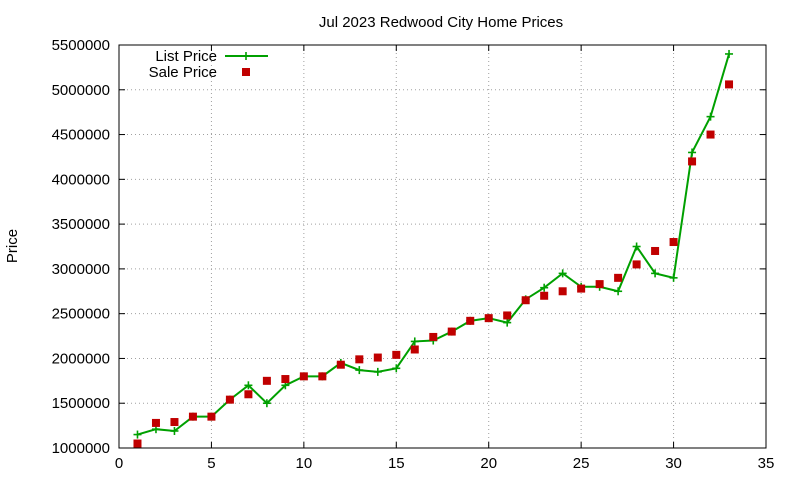 The width and height of the screenshot is (800, 485). Describe the element at coordinates (766, 463) in the screenshot. I see `x-tick-label: 35` at that location.